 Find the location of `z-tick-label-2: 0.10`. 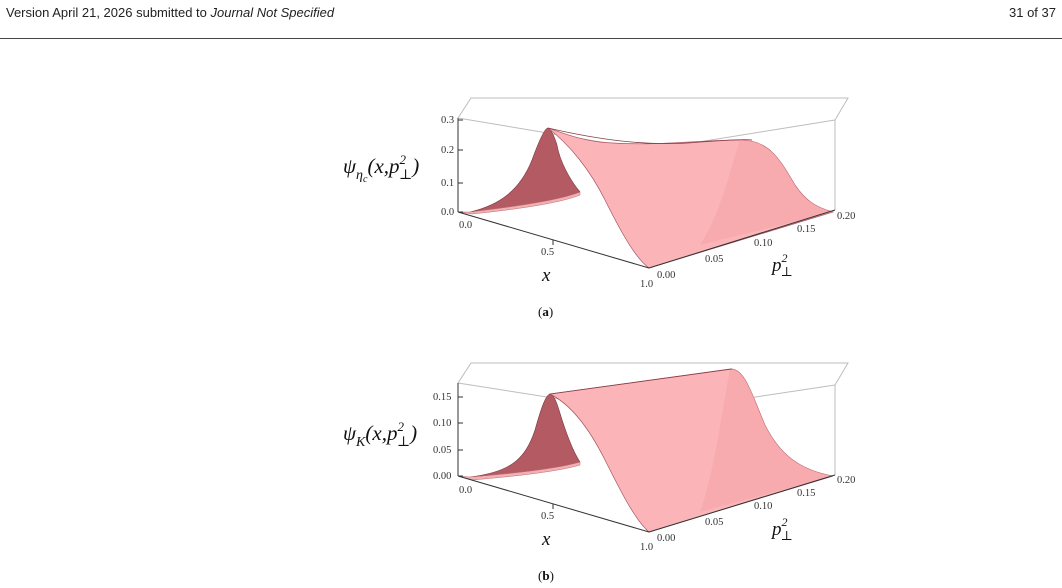

z-tick-label-2: 0.10 is located at coordinates (442, 423).